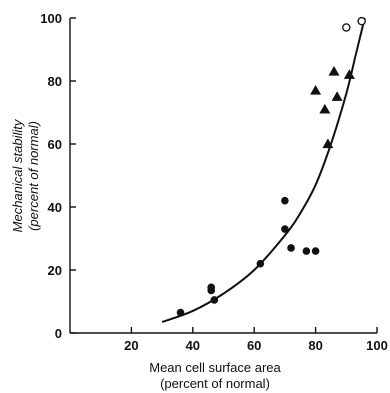 Image resolution: width=390 pixels, height=393 pixels. Describe the element at coordinates (58, 333) in the screenshot. I see `y-tick-label-0: 0` at that location.